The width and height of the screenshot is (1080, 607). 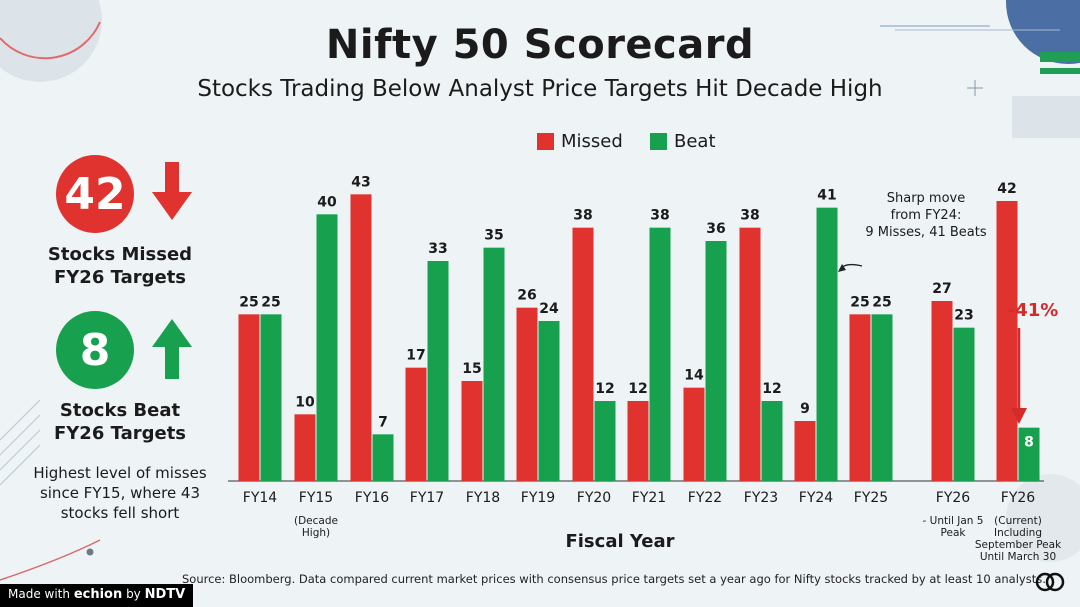 I want to click on legend-missed: Missed, so click(x=580, y=141).